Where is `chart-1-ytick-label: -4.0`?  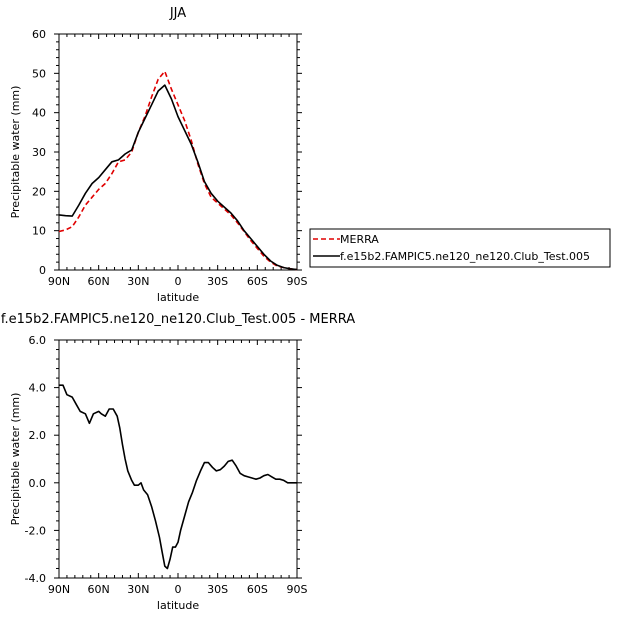
chart-1-ytick-label: -4.0 is located at coordinates (35, 578).